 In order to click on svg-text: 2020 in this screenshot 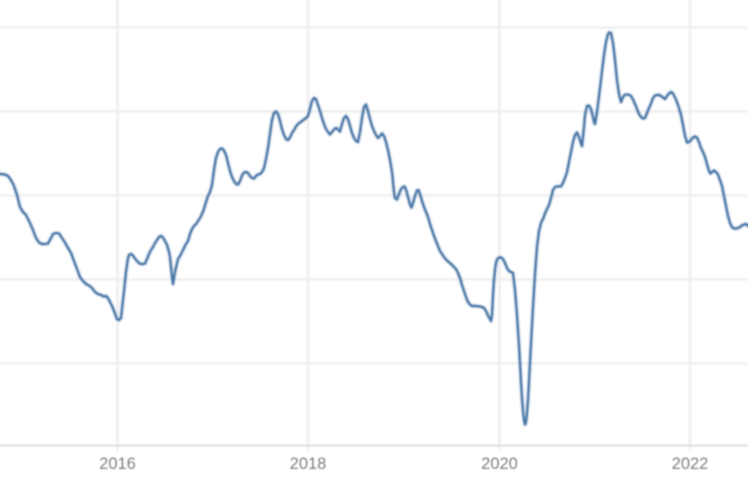, I will do `click(499, 464)`.